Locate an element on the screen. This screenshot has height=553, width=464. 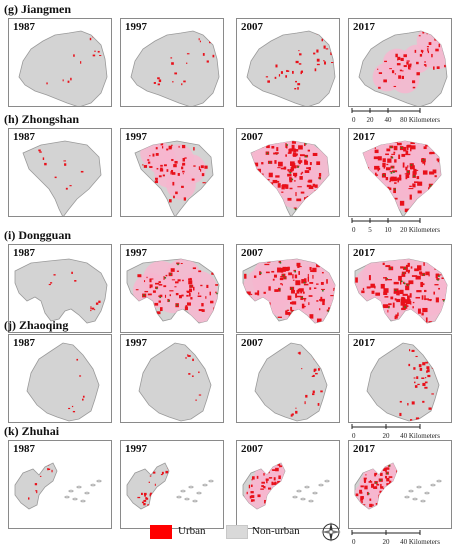
map-panel: 1997 is located at coordinates (172, 378).